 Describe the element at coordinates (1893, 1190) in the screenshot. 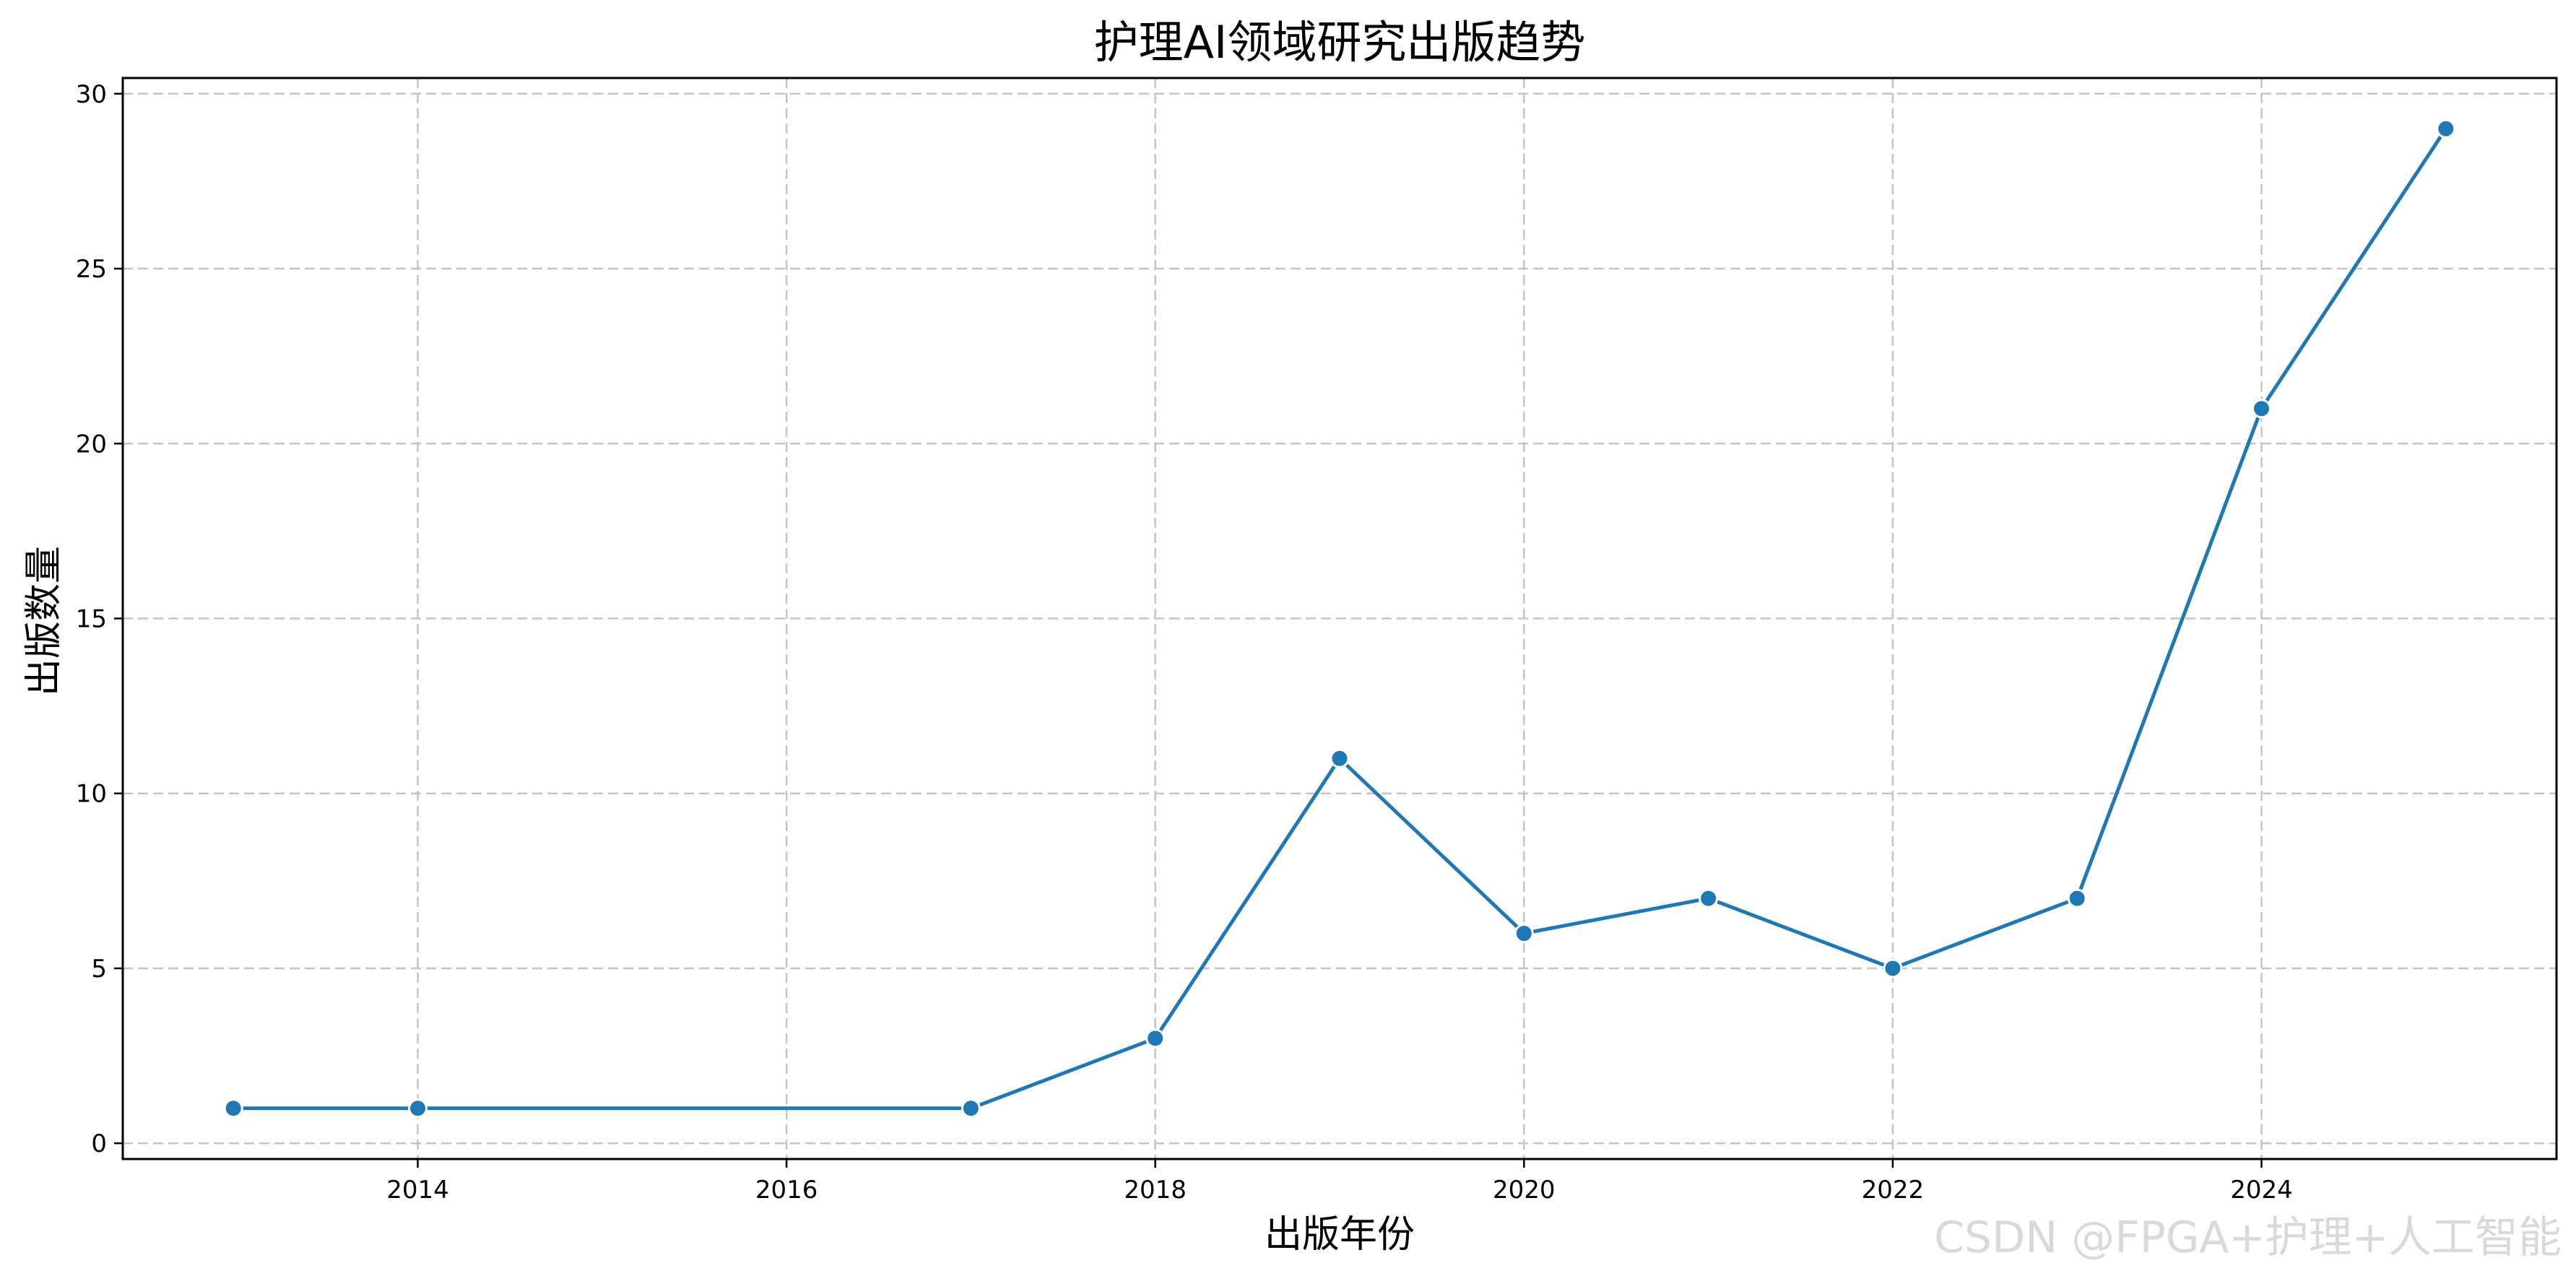

I see `x-tick-label: 2022` at that location.